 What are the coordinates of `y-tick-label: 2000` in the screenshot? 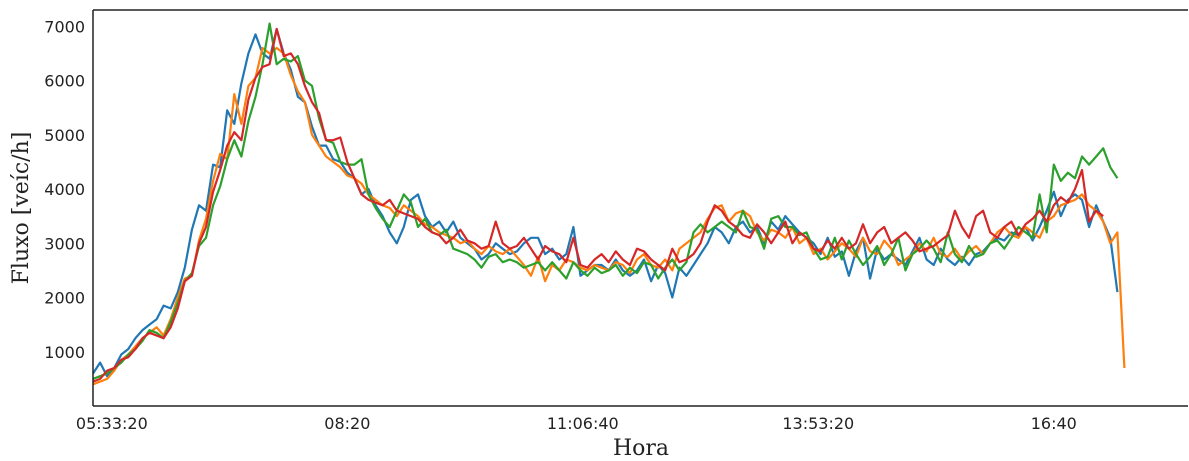 It's located at (64, 298).